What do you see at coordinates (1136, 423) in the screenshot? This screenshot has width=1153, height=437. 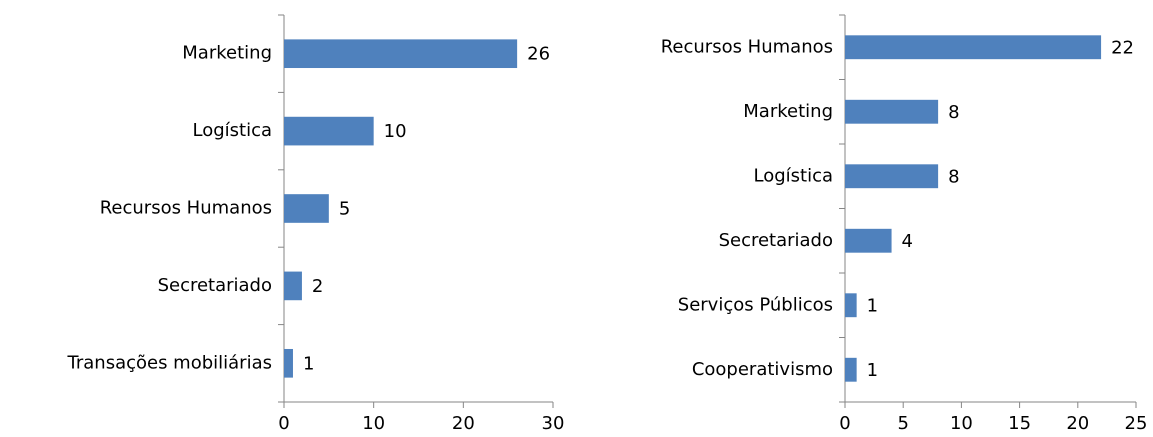 I see `x-tick-label: 25` at bounding box center [1136, 423].